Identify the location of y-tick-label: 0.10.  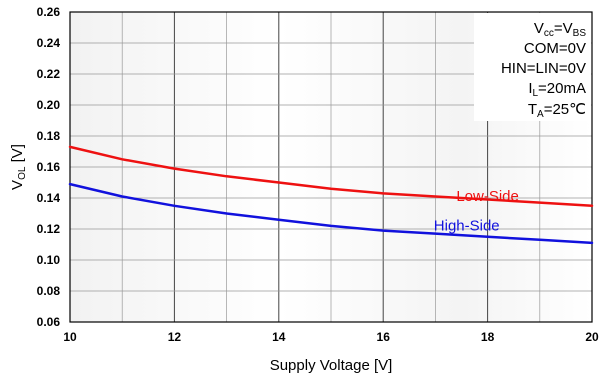
(49, 260).